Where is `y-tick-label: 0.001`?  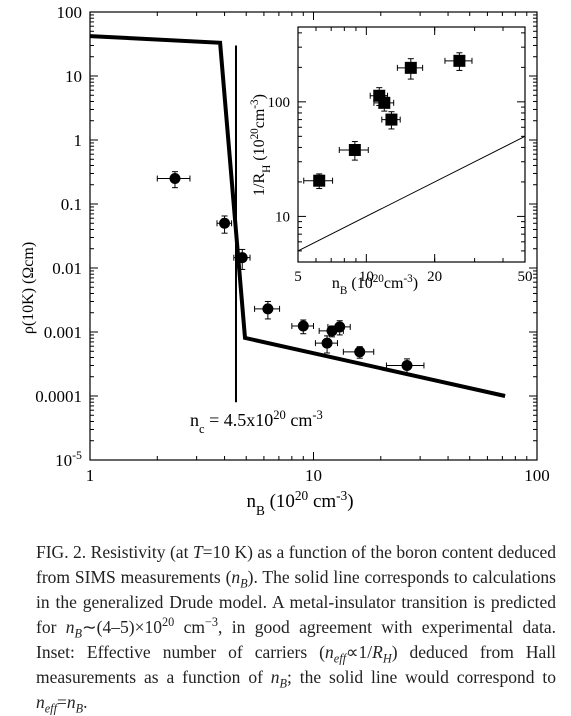
y-tick-label: 0.001 is located at coordinates (63, 332).